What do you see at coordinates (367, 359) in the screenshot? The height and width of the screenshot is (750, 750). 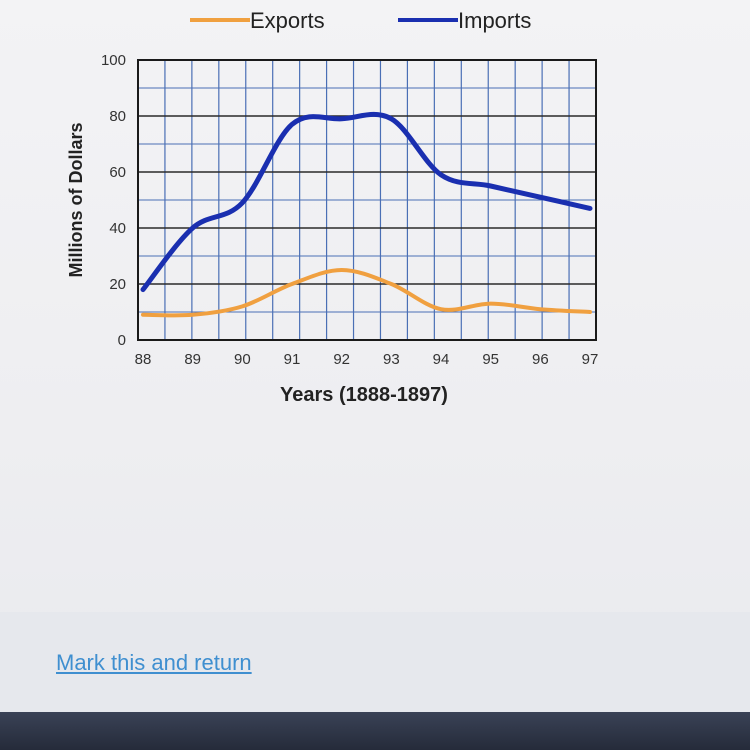 I see `x-axis-ticks: 88 89 90 91 92 93 94 95 96 97` at bounding box center [367, 359].